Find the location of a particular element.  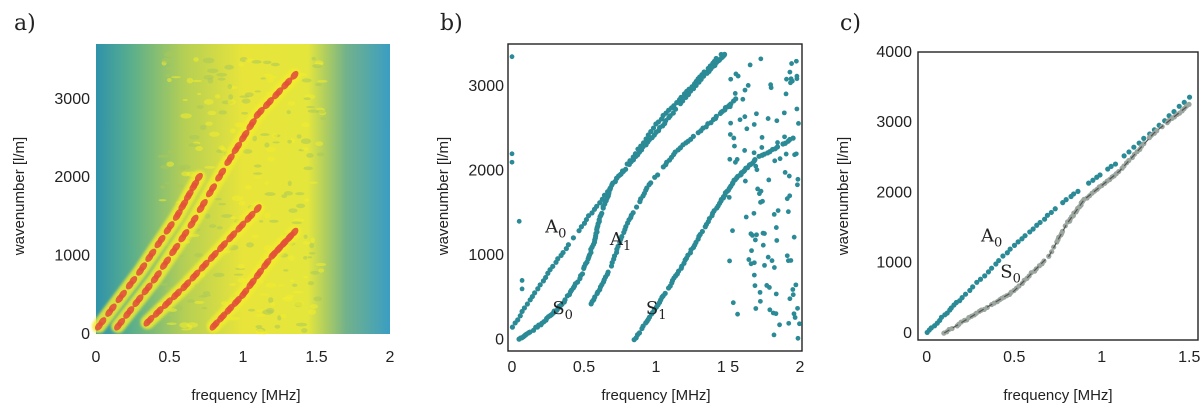

y-tick-label: 1000 is located at coordinates (72, 256).